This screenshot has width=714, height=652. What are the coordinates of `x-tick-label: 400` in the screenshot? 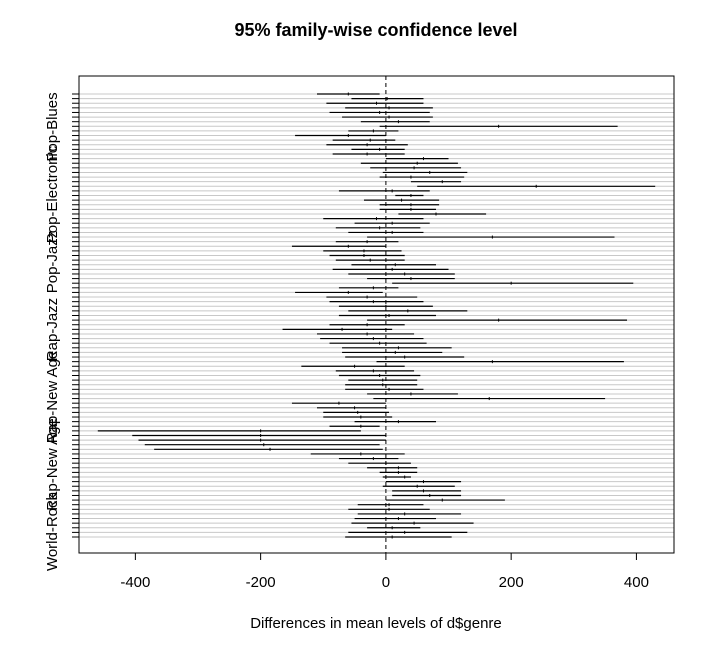 It's located at (636, 582).